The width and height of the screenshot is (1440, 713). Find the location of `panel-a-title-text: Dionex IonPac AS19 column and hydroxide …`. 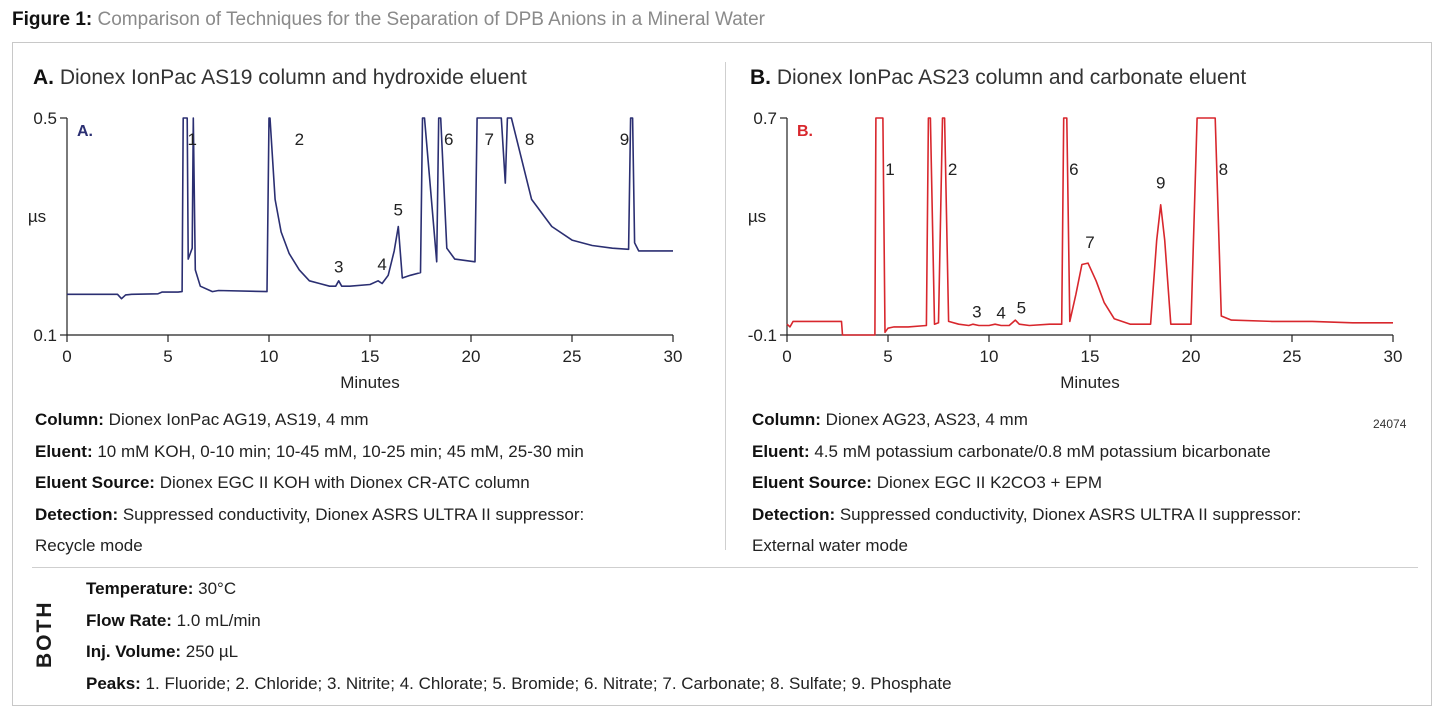

panel-a-title-text: Dionex IonPac AS19 column and hydroxide … is located at coordinates (290, 77).